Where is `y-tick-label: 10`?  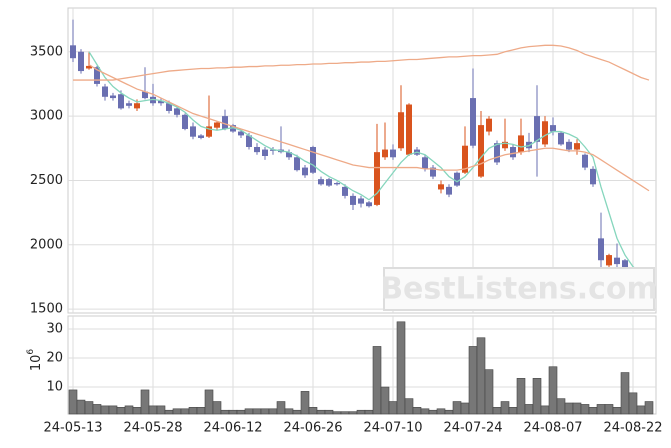 y-tick-label: 10 is located at coordinates (54, 387).